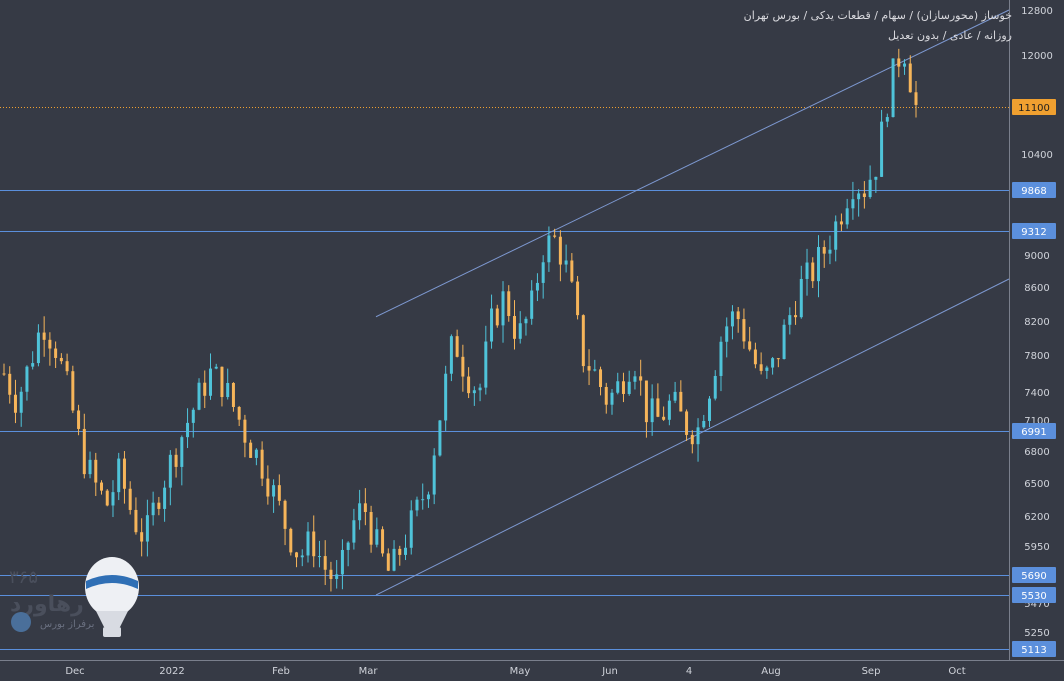 The image size is (1064, 681). What do you see at coordinates (1033, 596) in the screenshot?
I see `level-price-tag-label: 5530` at bounding box center [1033, 596].